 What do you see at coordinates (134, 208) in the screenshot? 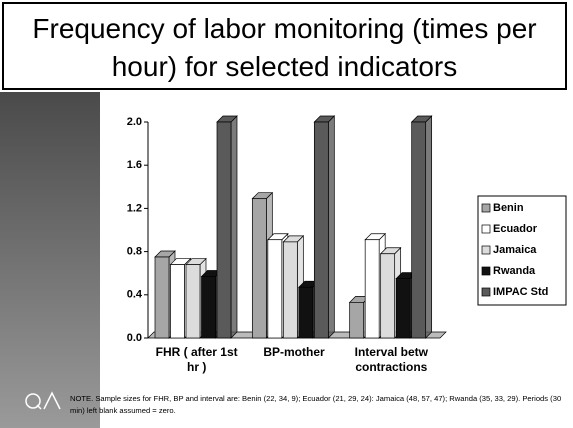
I see `y-tick-label: 1.2` at bounding box center [134, 208].